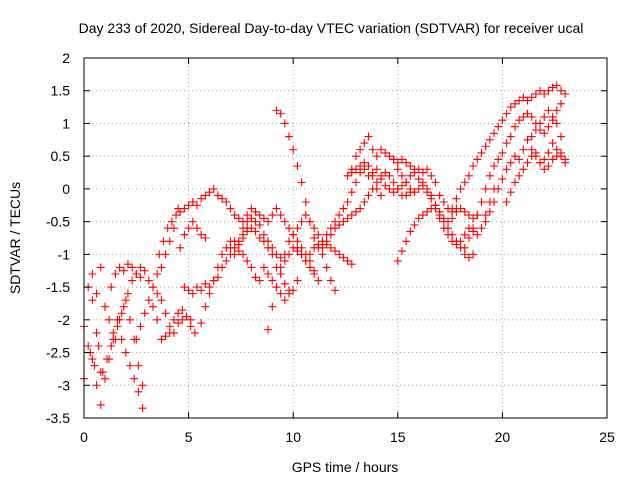  I want to click on y-tick-label: -1, so click(64, 254).